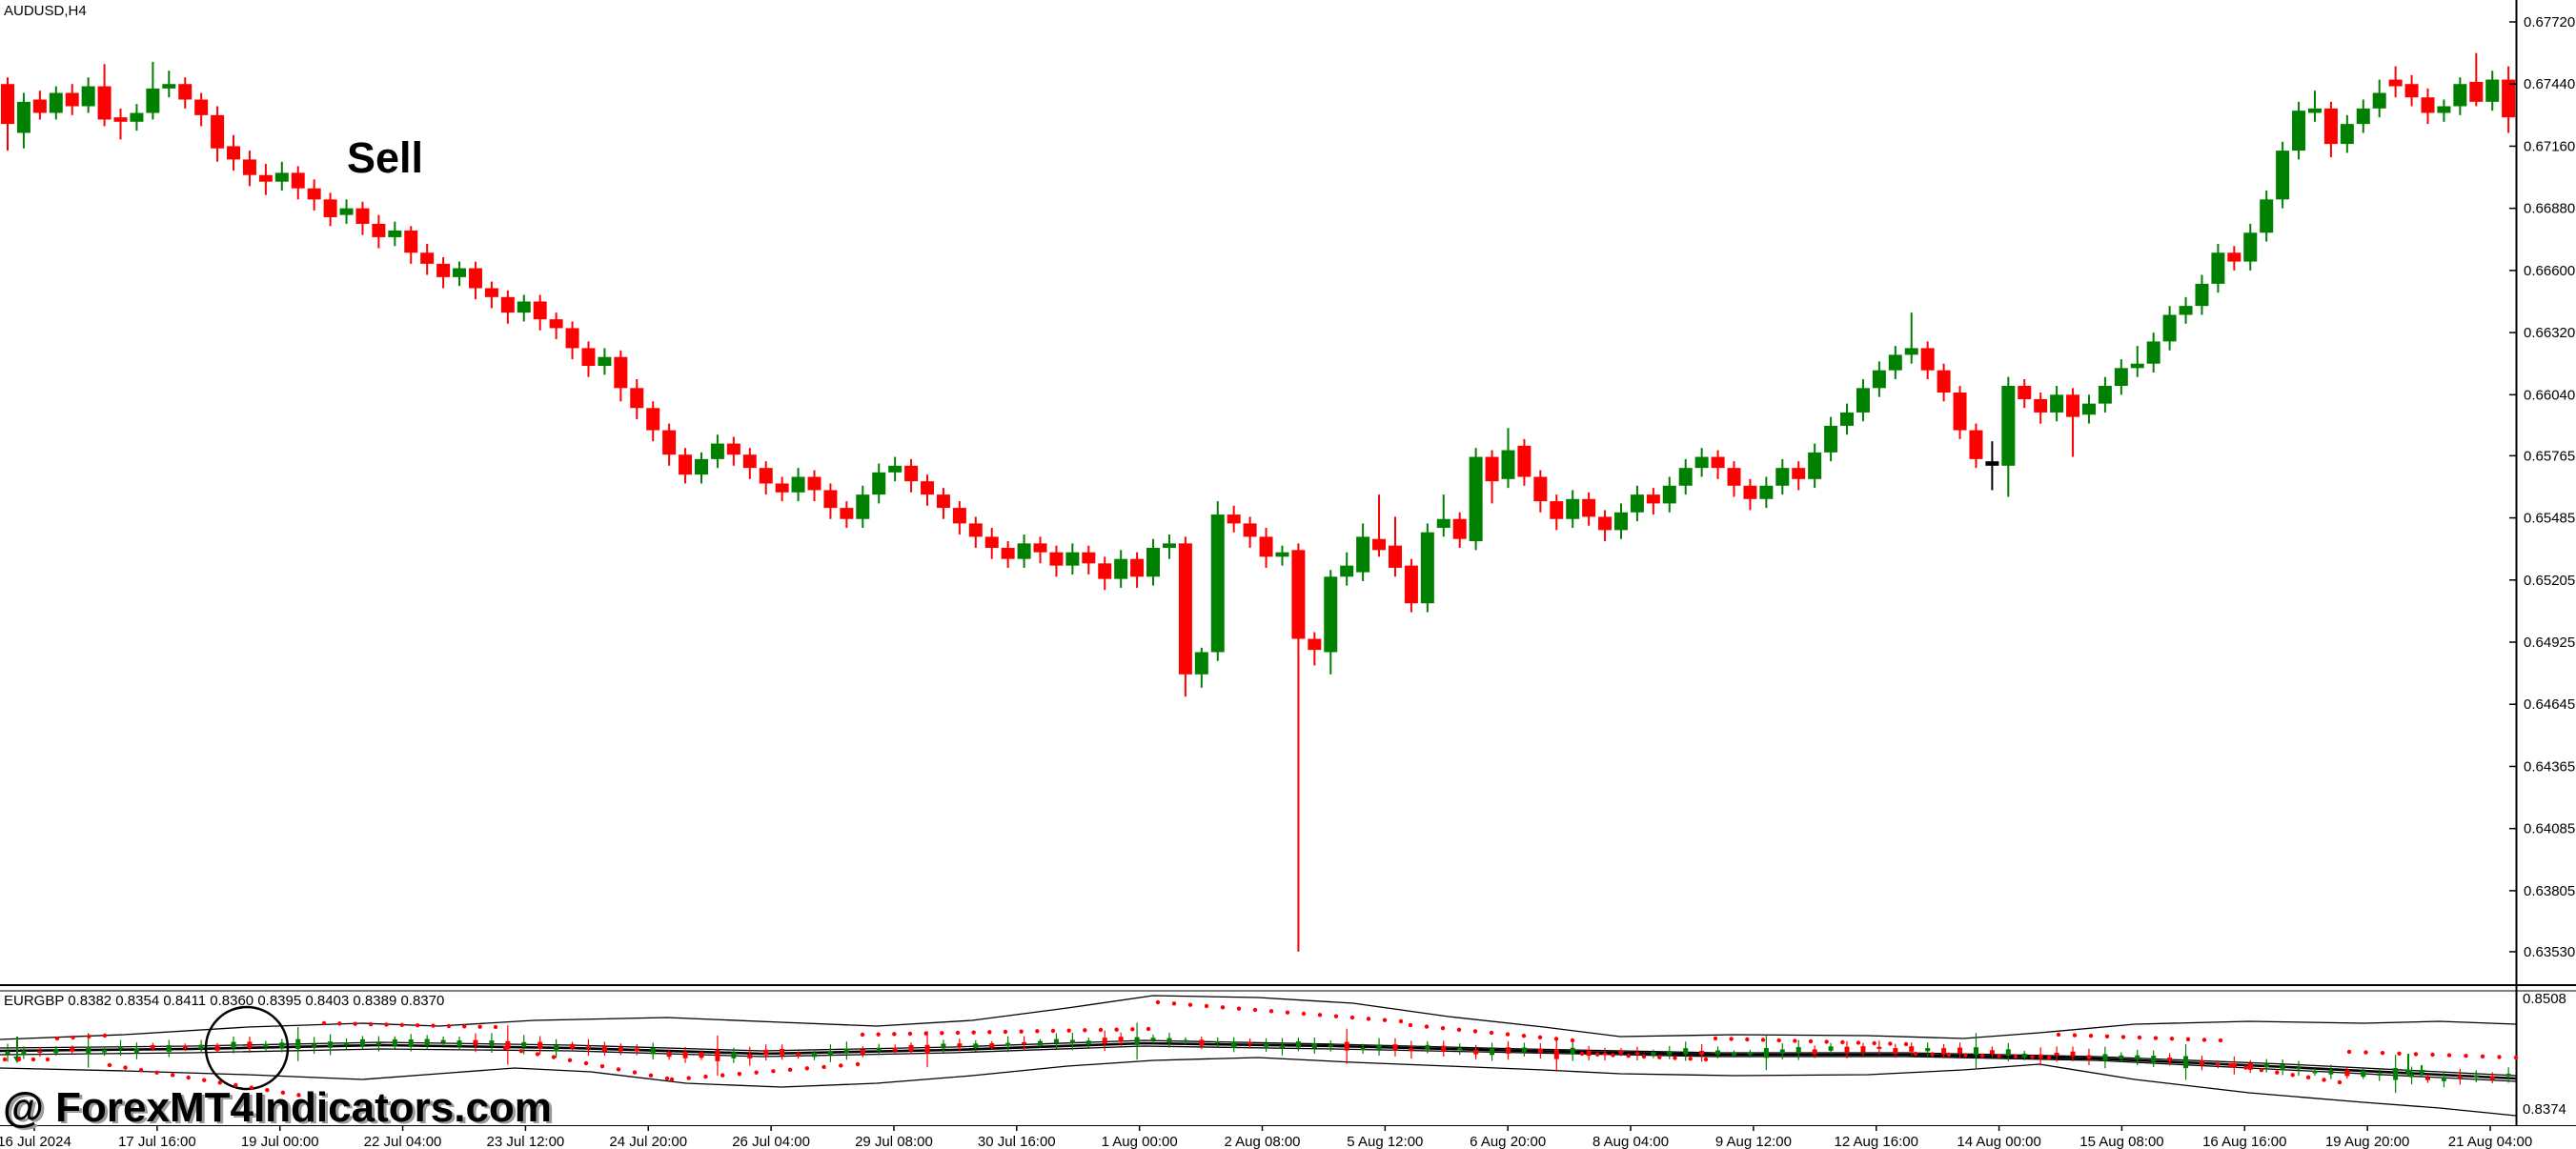 The height and width of the screenshot is (1149, 2576). What do you see at coordinates (1260, 1049) in the screenshot?
I see `indicator-dots` at bounding box center [1260, 1049].